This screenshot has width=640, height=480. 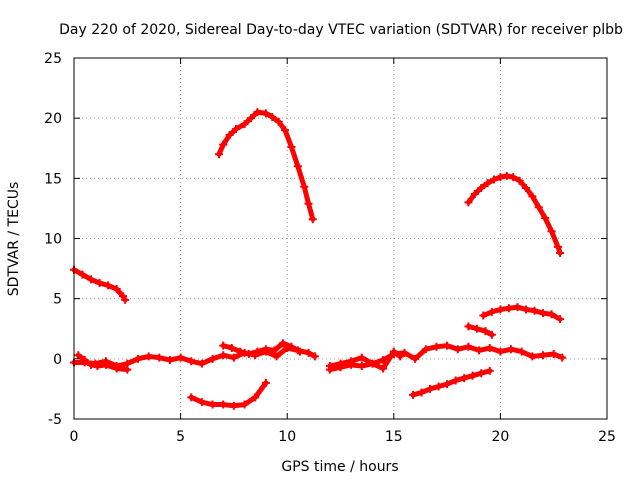 What do you see at coordinates (74, 437) in the screenshot?
I see `x-tick-label: 0` at bounding box center [74, 437].